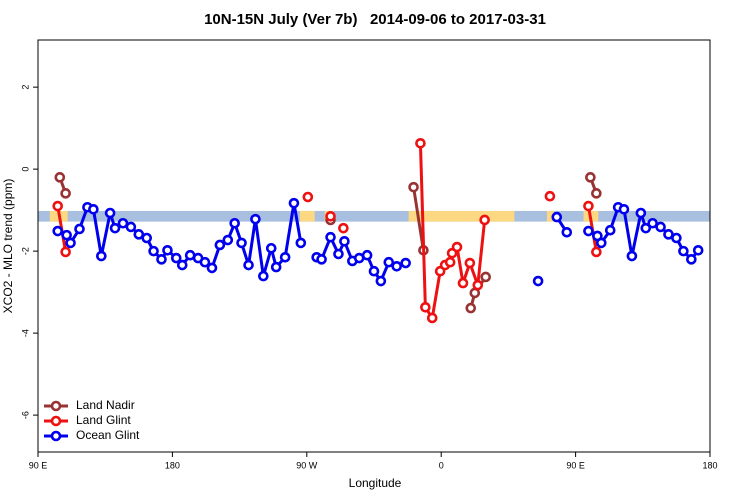  I want to click on x-axis-title: Longitude, so click(375, 483).